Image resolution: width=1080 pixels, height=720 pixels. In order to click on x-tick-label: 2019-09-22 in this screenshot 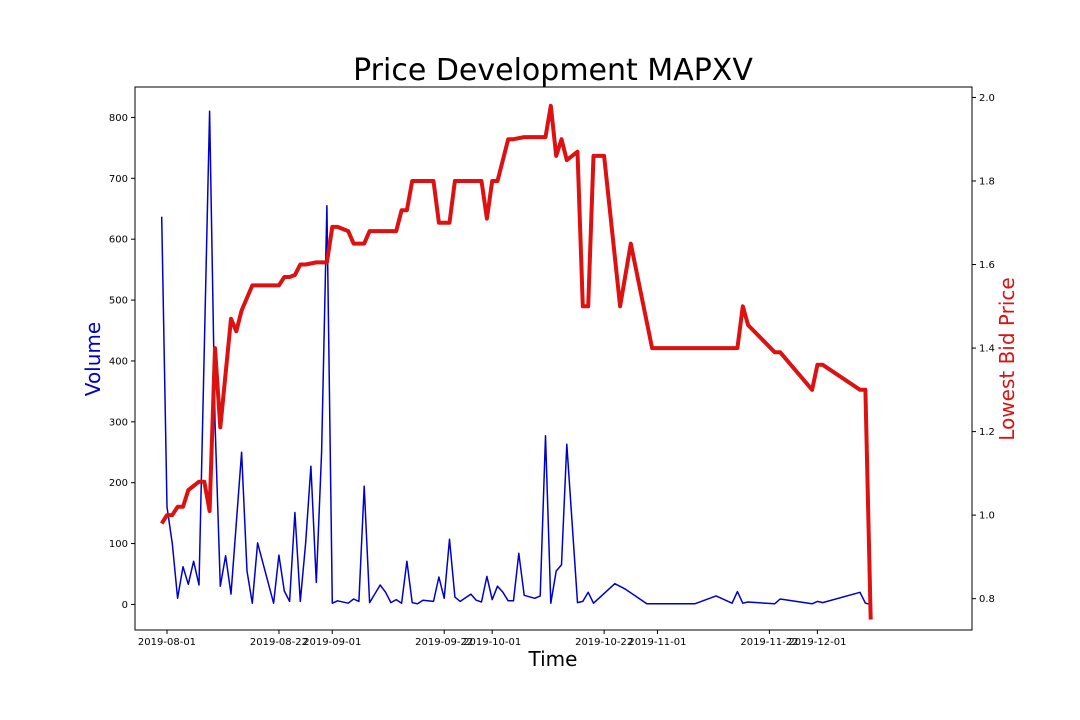, I will do `click(444, 642)`.